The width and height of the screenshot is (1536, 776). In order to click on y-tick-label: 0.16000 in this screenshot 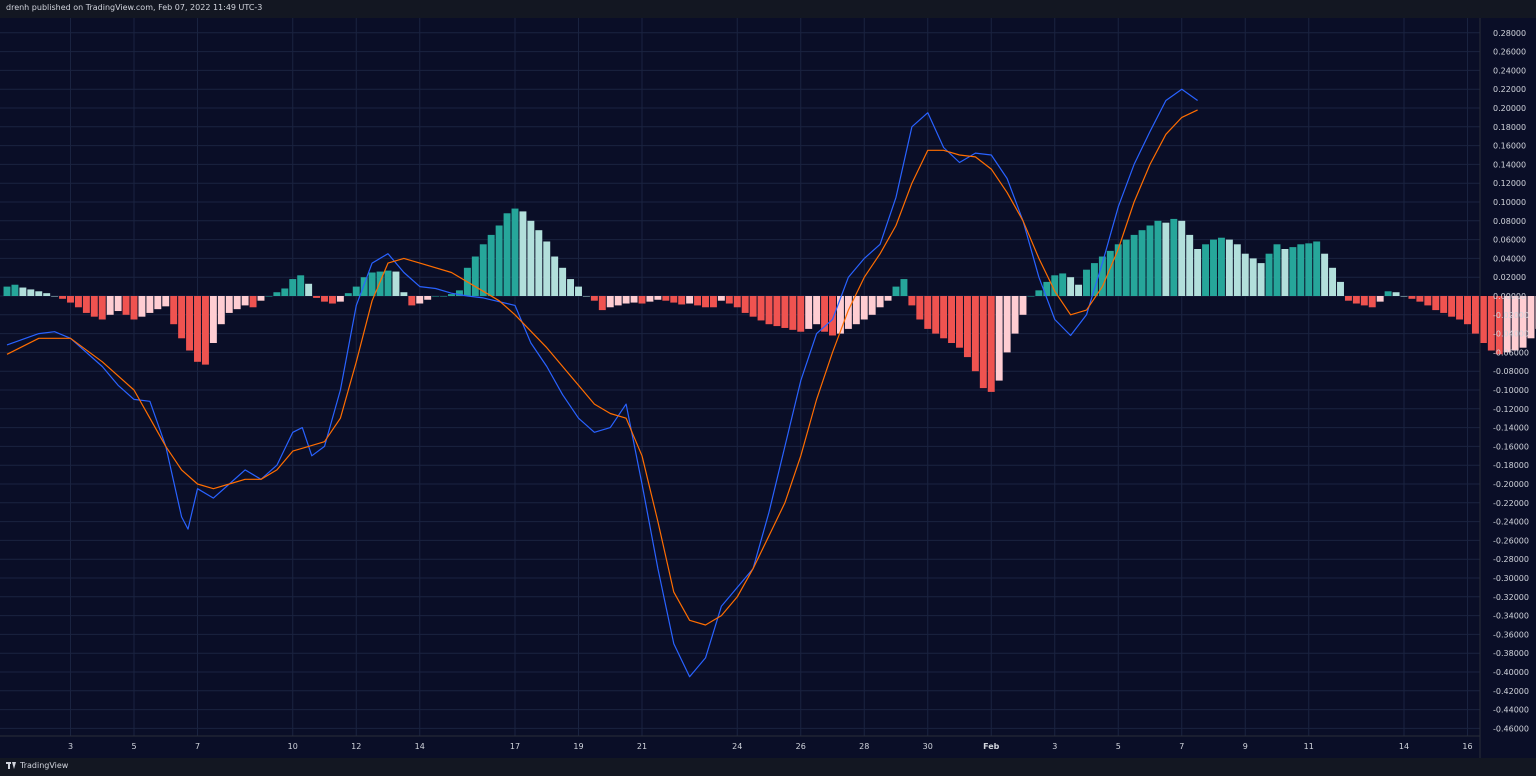, I will do `click(1509, 146)`.